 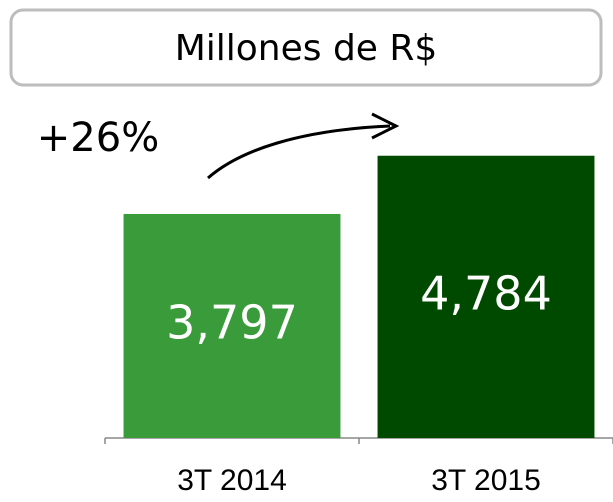 I want to click on chart-title: Millones de R$, so click(x=306, y=48).